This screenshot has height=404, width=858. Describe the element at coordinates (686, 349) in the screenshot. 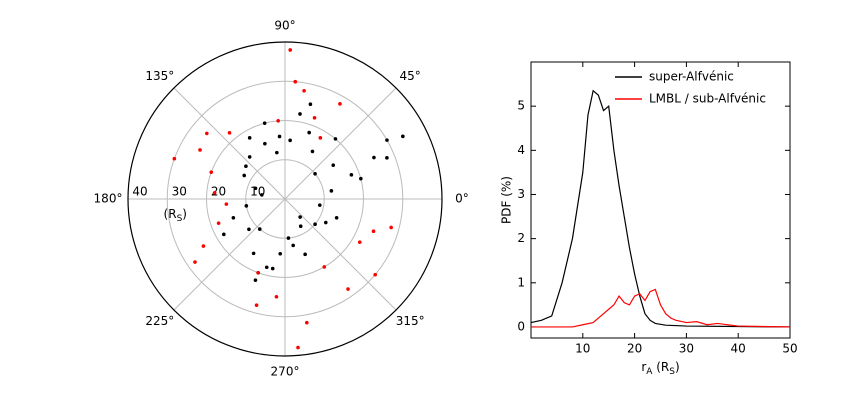

I see `x-tick-label: 30` at that location.